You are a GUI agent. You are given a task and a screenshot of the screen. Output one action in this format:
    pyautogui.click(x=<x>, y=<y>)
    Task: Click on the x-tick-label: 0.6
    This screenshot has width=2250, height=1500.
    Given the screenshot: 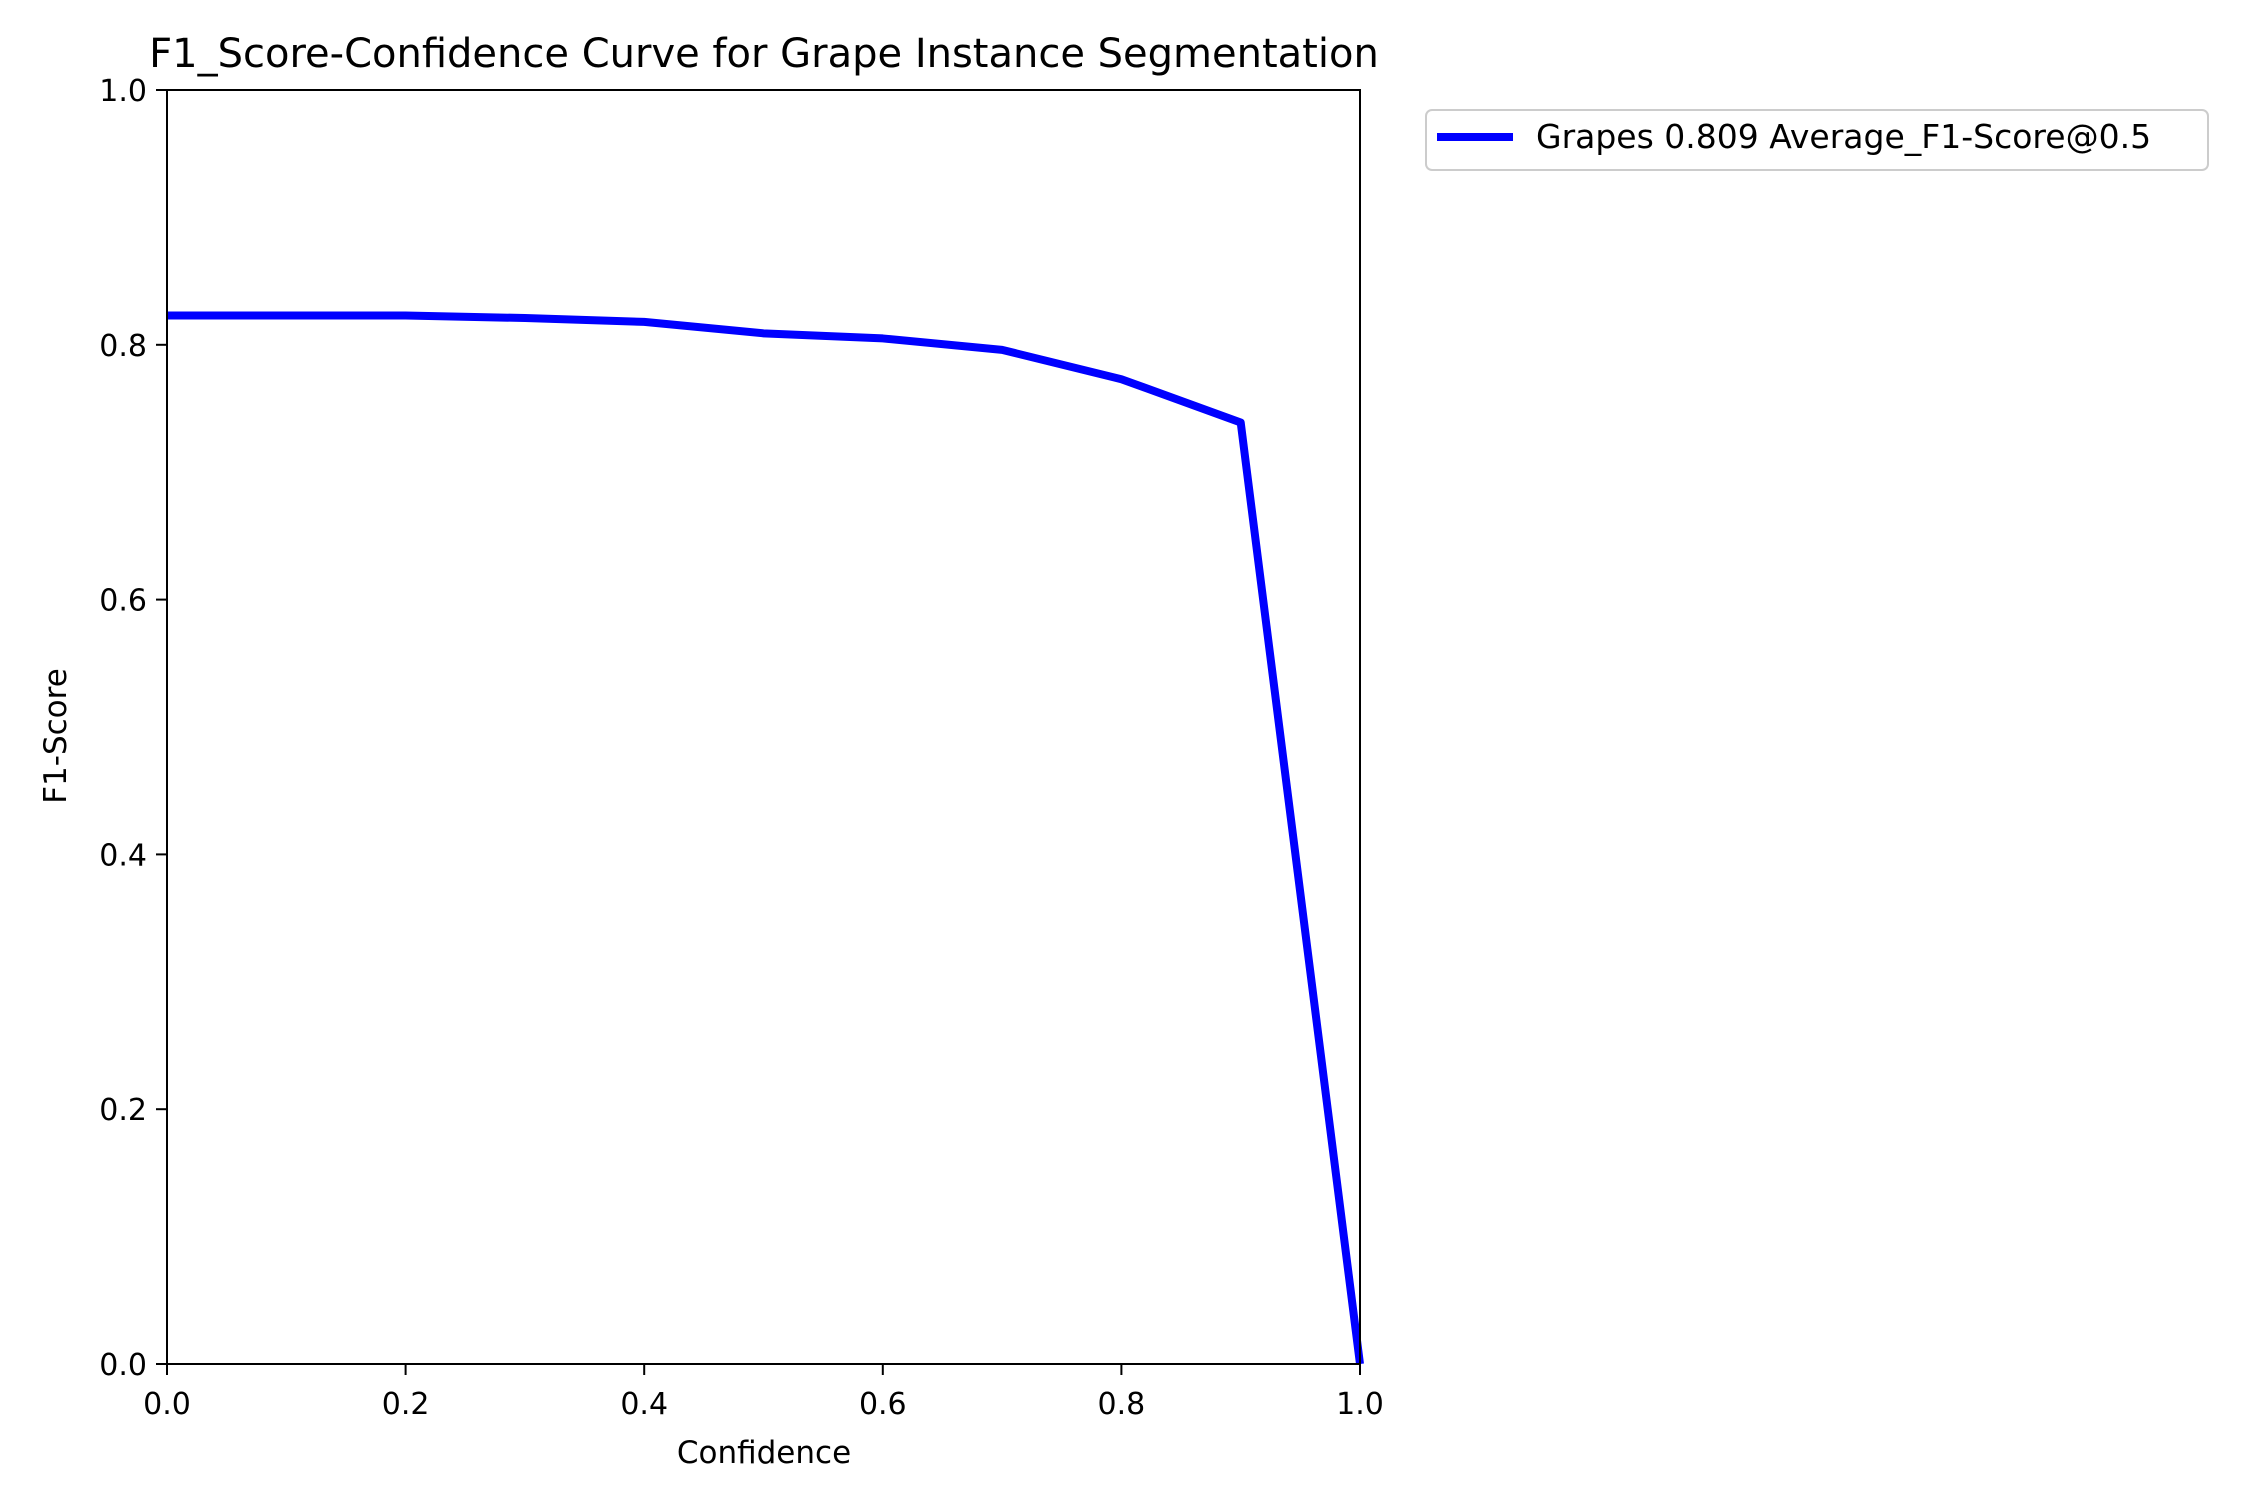 What is the action you would take?
    pyautogui.click(x=883, y=1404)
    